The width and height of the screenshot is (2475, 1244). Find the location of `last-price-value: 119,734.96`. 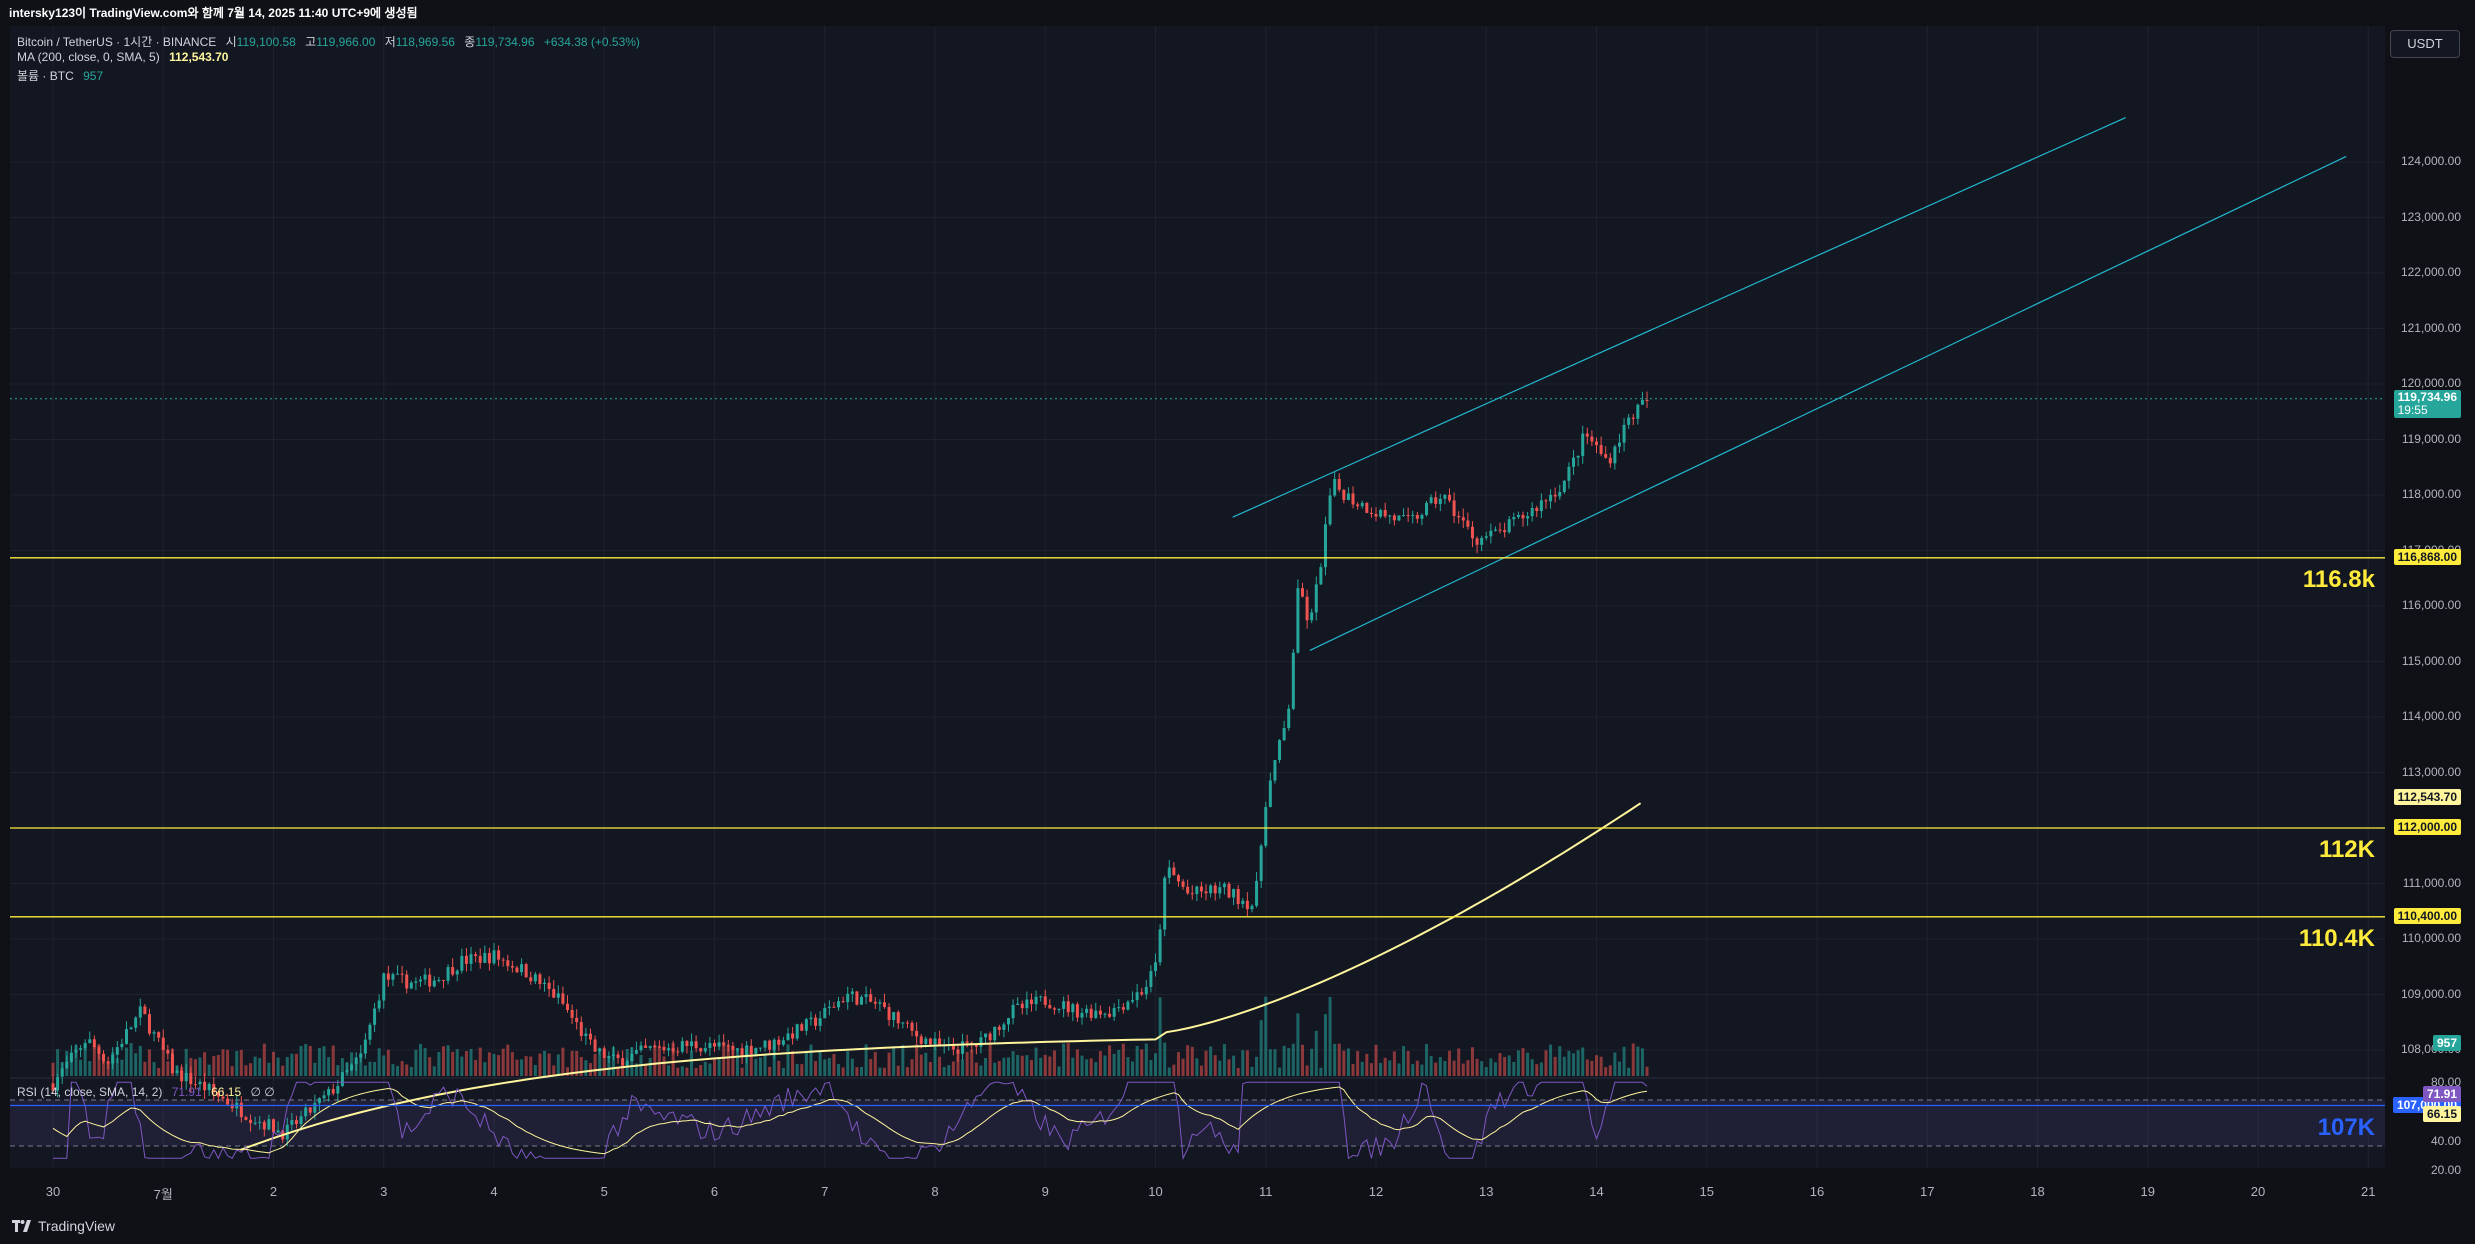

last-price-value: 119,734.96 is located at coordinates (2427, 396).